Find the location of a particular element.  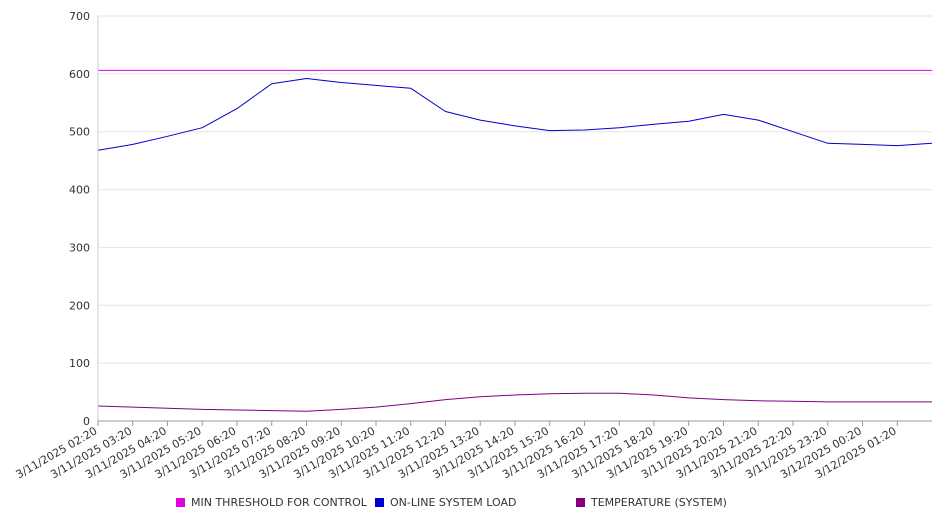

legend-item-load: ON-LINE SYSTEM LOAD is located at coordinates (445, 502).